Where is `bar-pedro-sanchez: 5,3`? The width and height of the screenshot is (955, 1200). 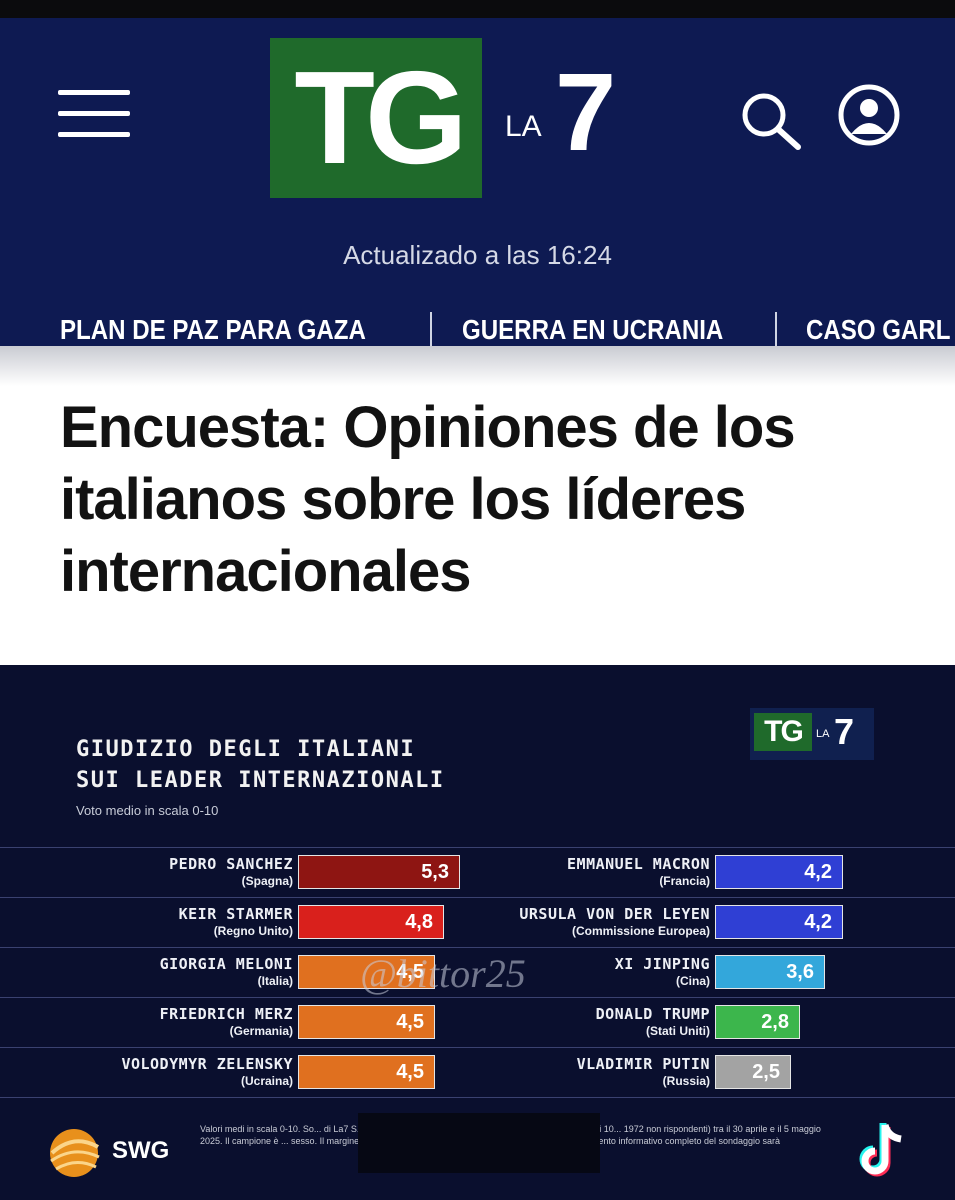
bar-pedro-sanchez: 5,3 is located at coordinates (379, 872).